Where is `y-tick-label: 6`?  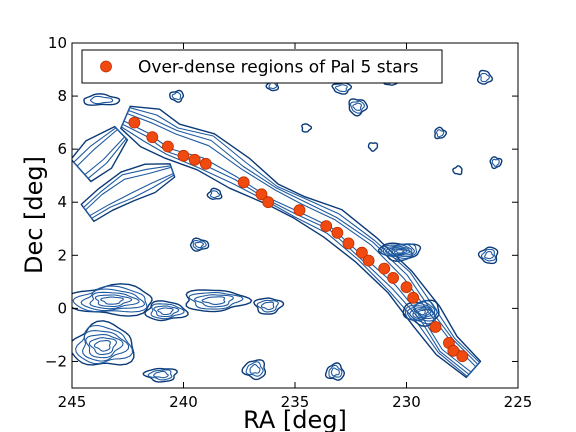 y-tick-label: 6 is located at coordinates (62, 149).